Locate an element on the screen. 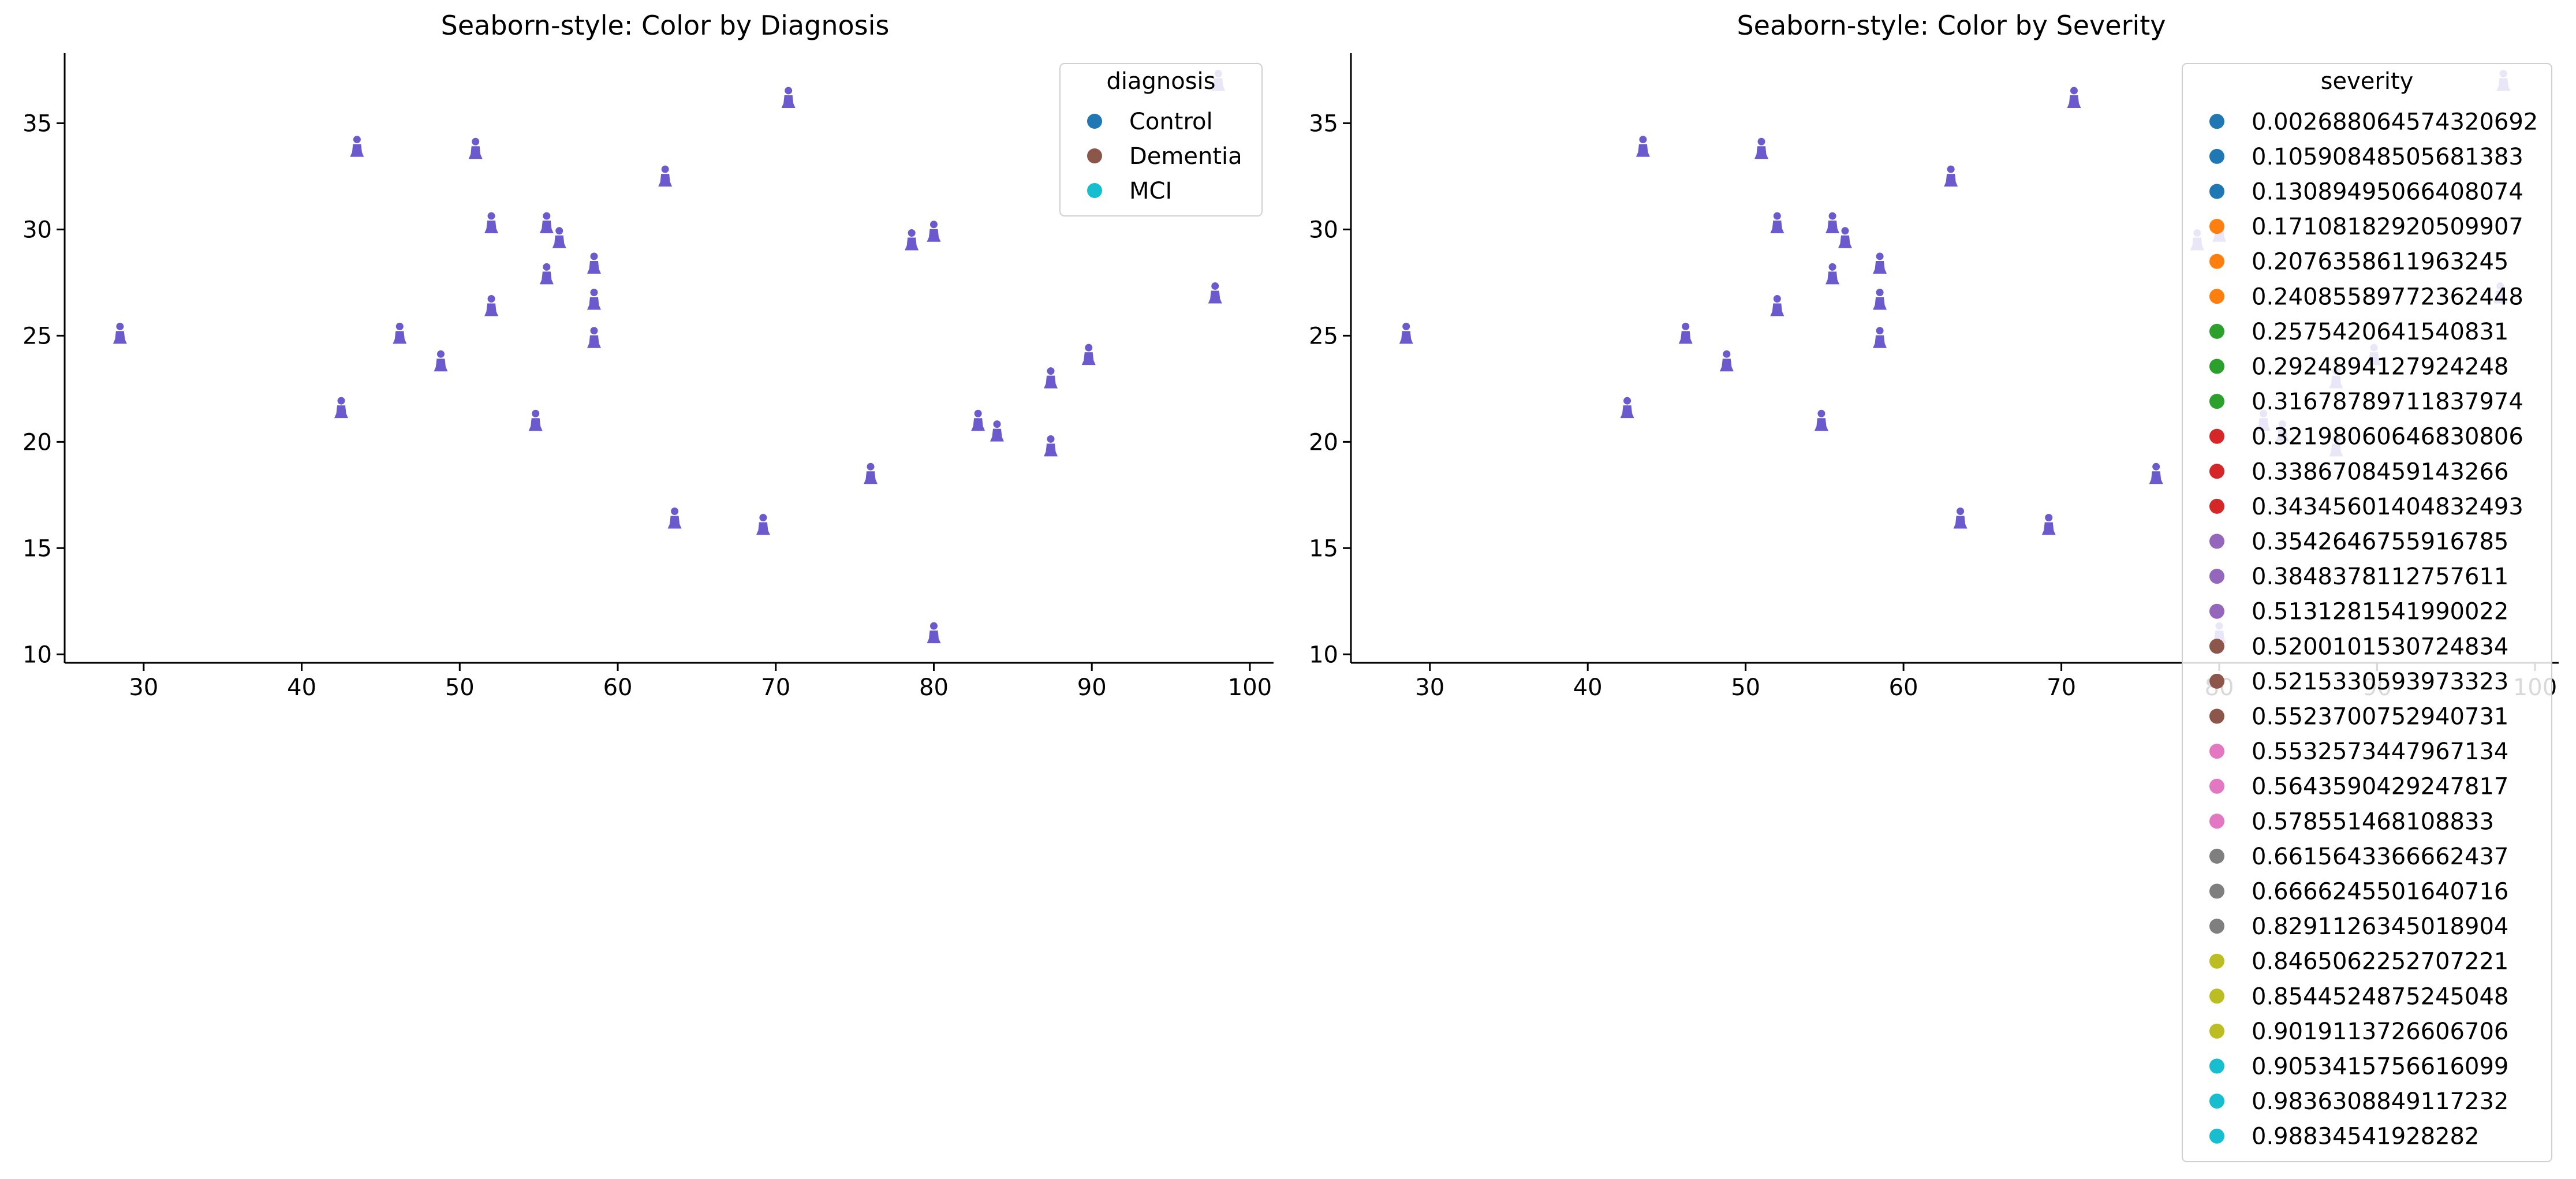 This screenshot has width=2576, height=1179. legend-entry-label: 0.5643590429247817 is located at coordinates (2380, 787).